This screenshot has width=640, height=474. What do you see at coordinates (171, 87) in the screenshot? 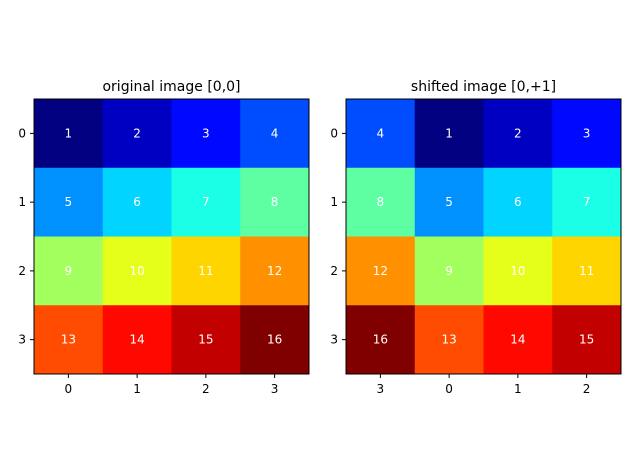
I see `chart-title-original: original image [0,0]` at bounding box center [171, 87].